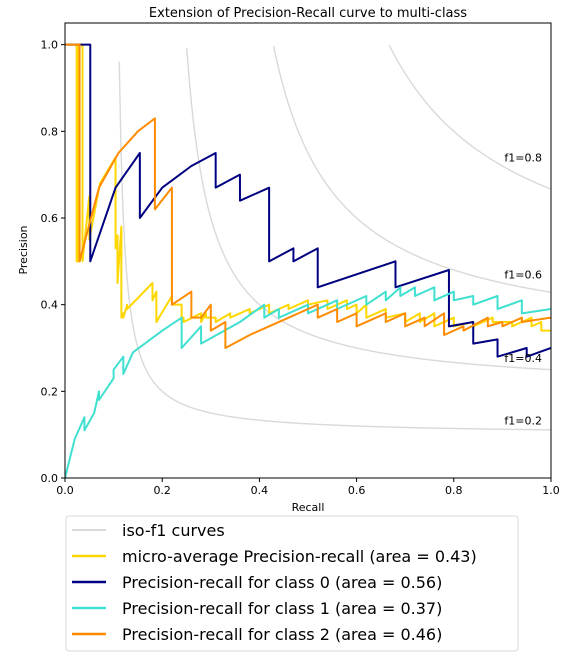 The image size is (579, 658). What do you see at coordinates (469, 117) in the screenshot?
I see `iso-f1-curve` at bounding box center [469, 117].